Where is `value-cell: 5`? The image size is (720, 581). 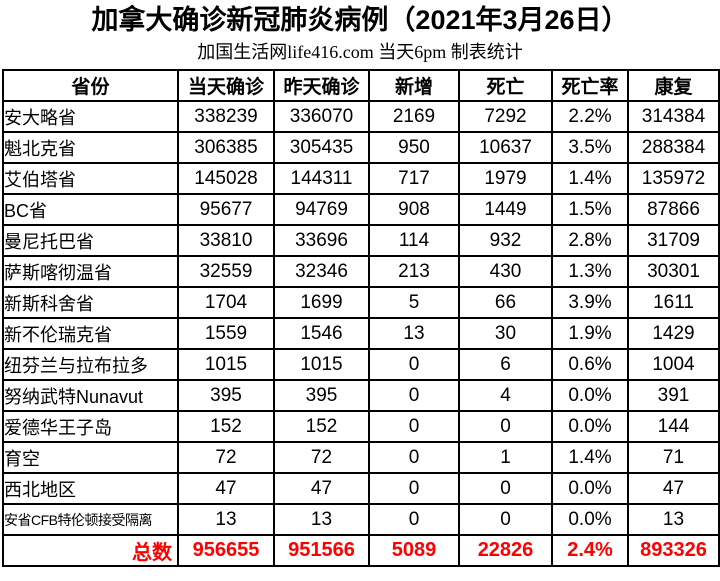 value-cell: 5 is located at coordinates (414, 302).